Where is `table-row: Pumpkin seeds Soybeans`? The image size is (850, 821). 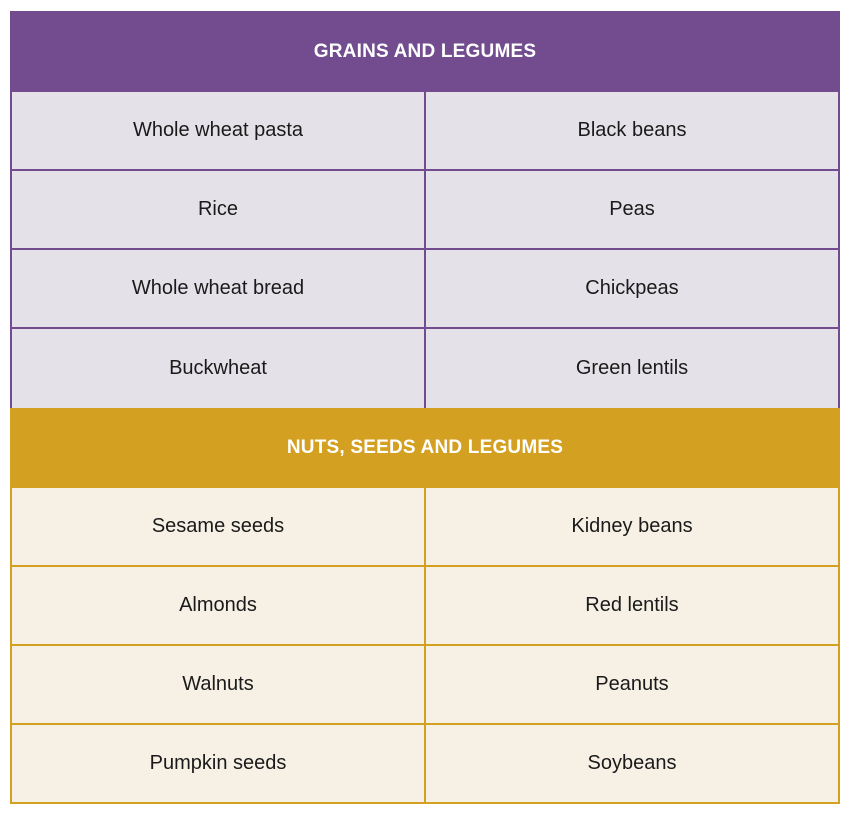 table-row: Pumpkin seeds Soybeans is located at coordinates (425, 764).